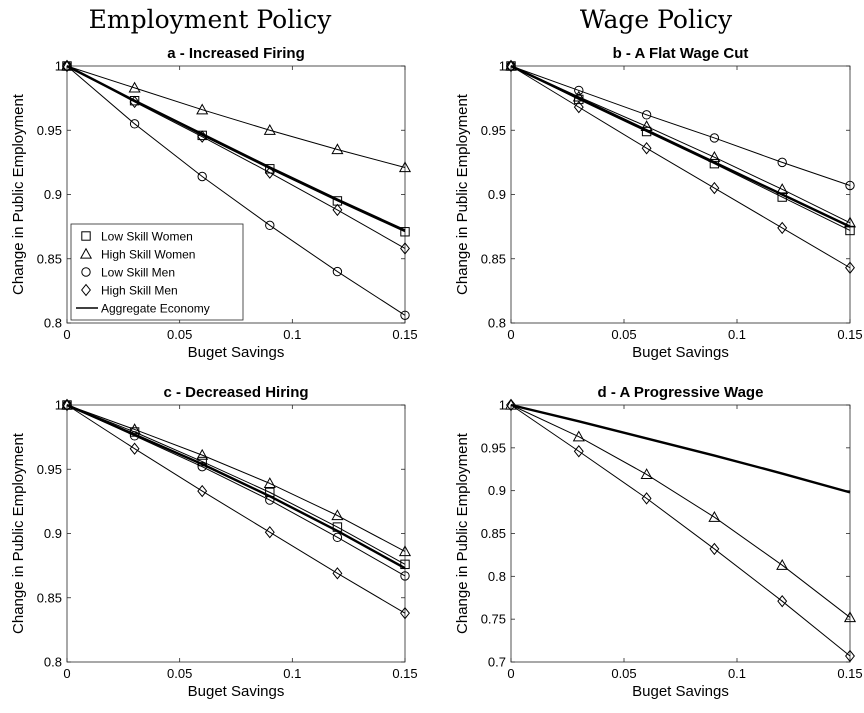  What do you see at coordinates (502, 405) in the screenshot?
I see `panel-d-ytick-label: 1` at bounding box center [502, 405].